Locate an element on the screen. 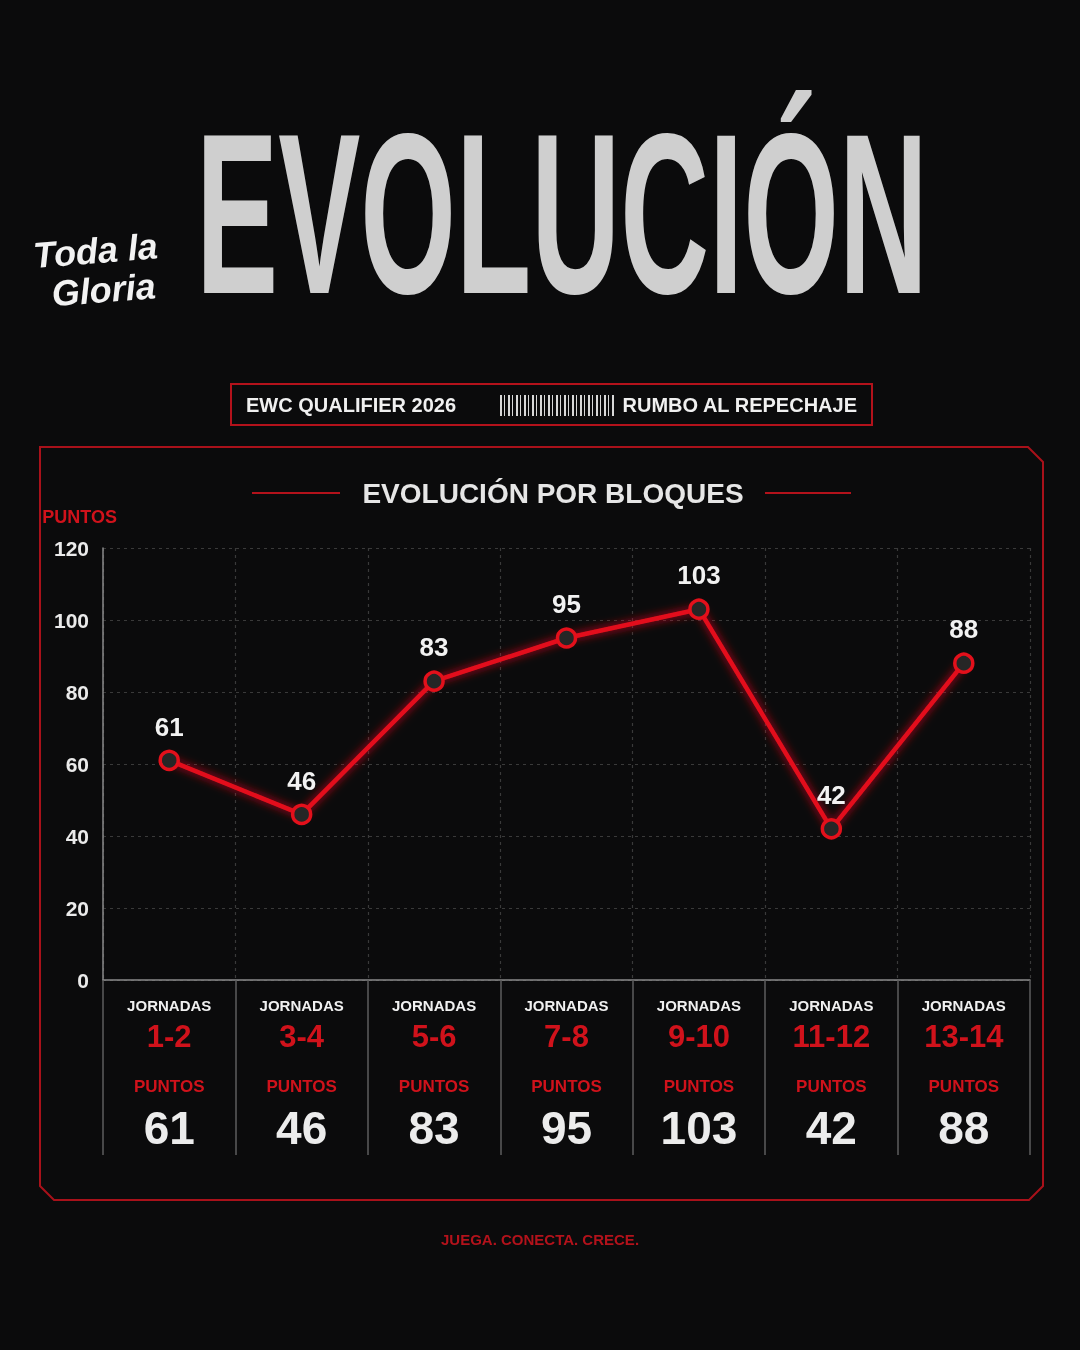 The image size is (1080, 1350). text: Toda la Gloria is located at coordinates (100, 269).